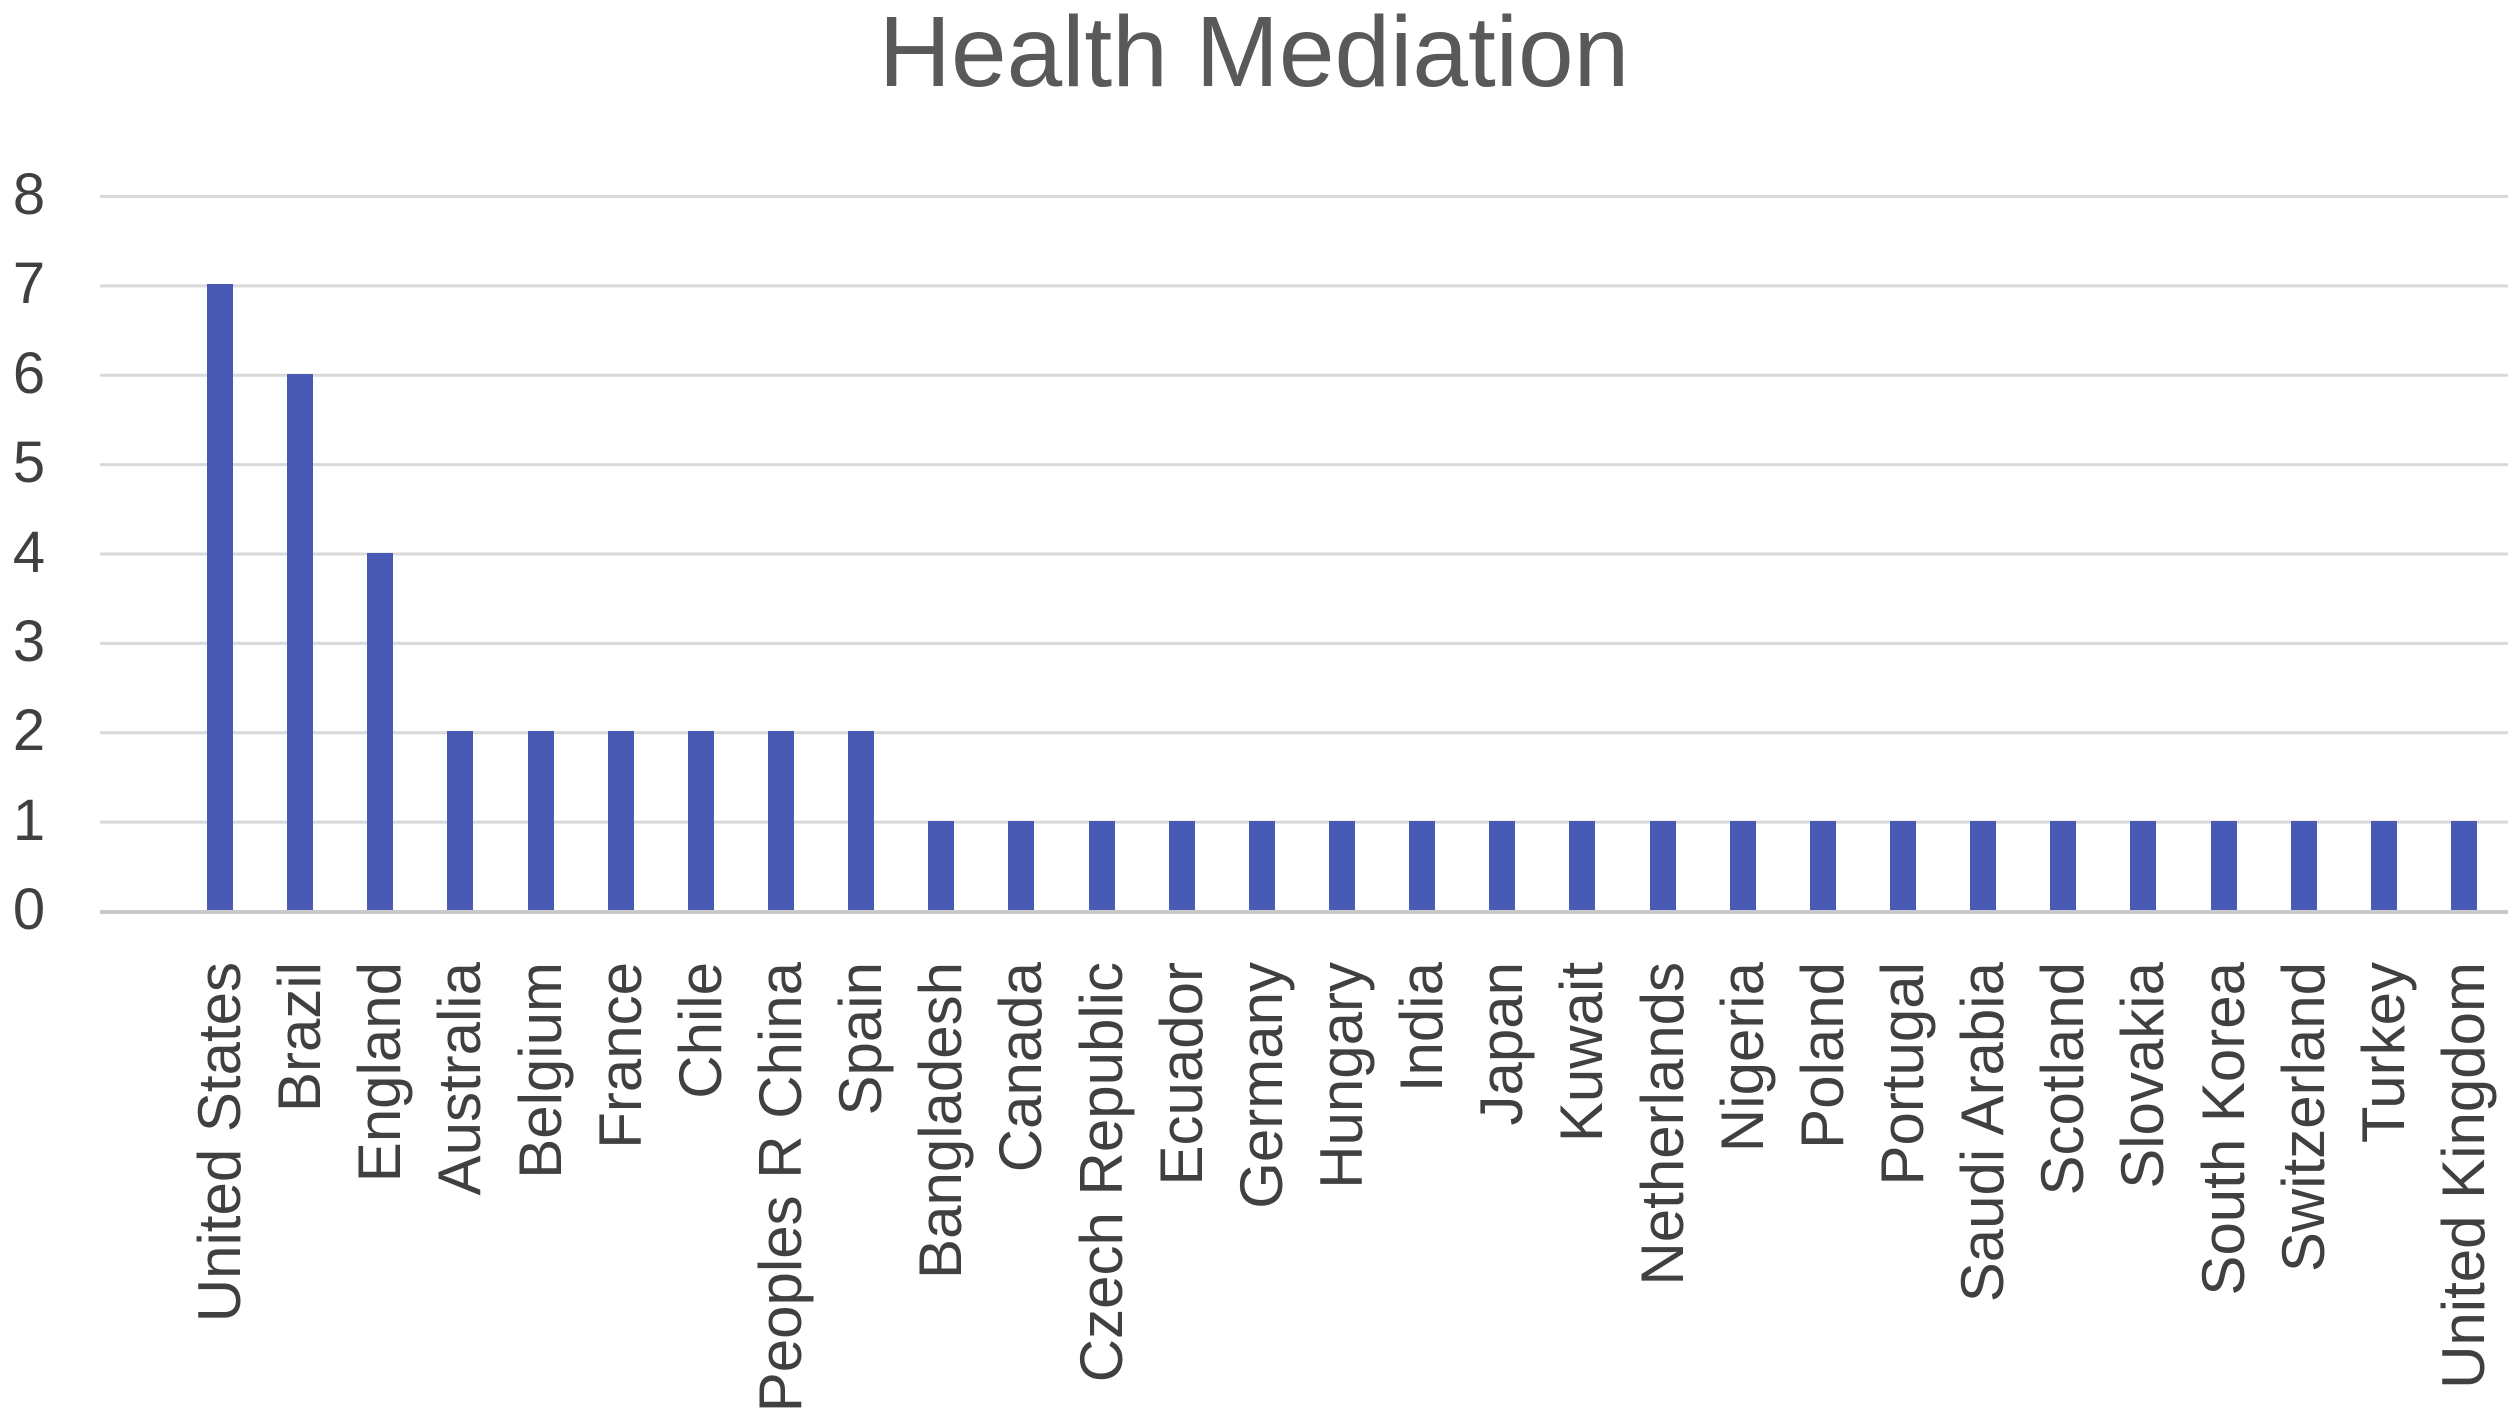 The width and height of the screenshot is (2508, 1416). What do you see at coordinates (1822, 1055) in the screenshot?
I see `x-axis-label: Poland` at bounding box center [1822, 1055].